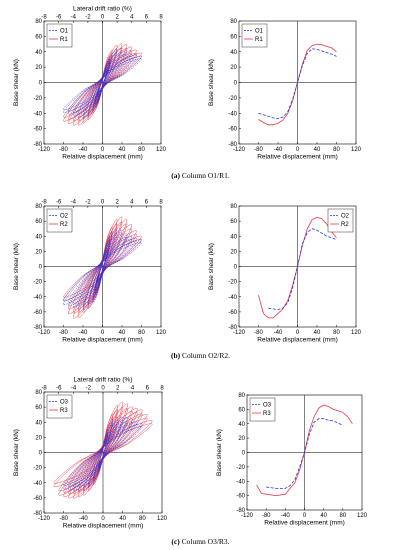 The image size is (401, 550). Describe the element at coordinates (148, 389) in the screenshot. I see `top-tick-label: 6` at that location.